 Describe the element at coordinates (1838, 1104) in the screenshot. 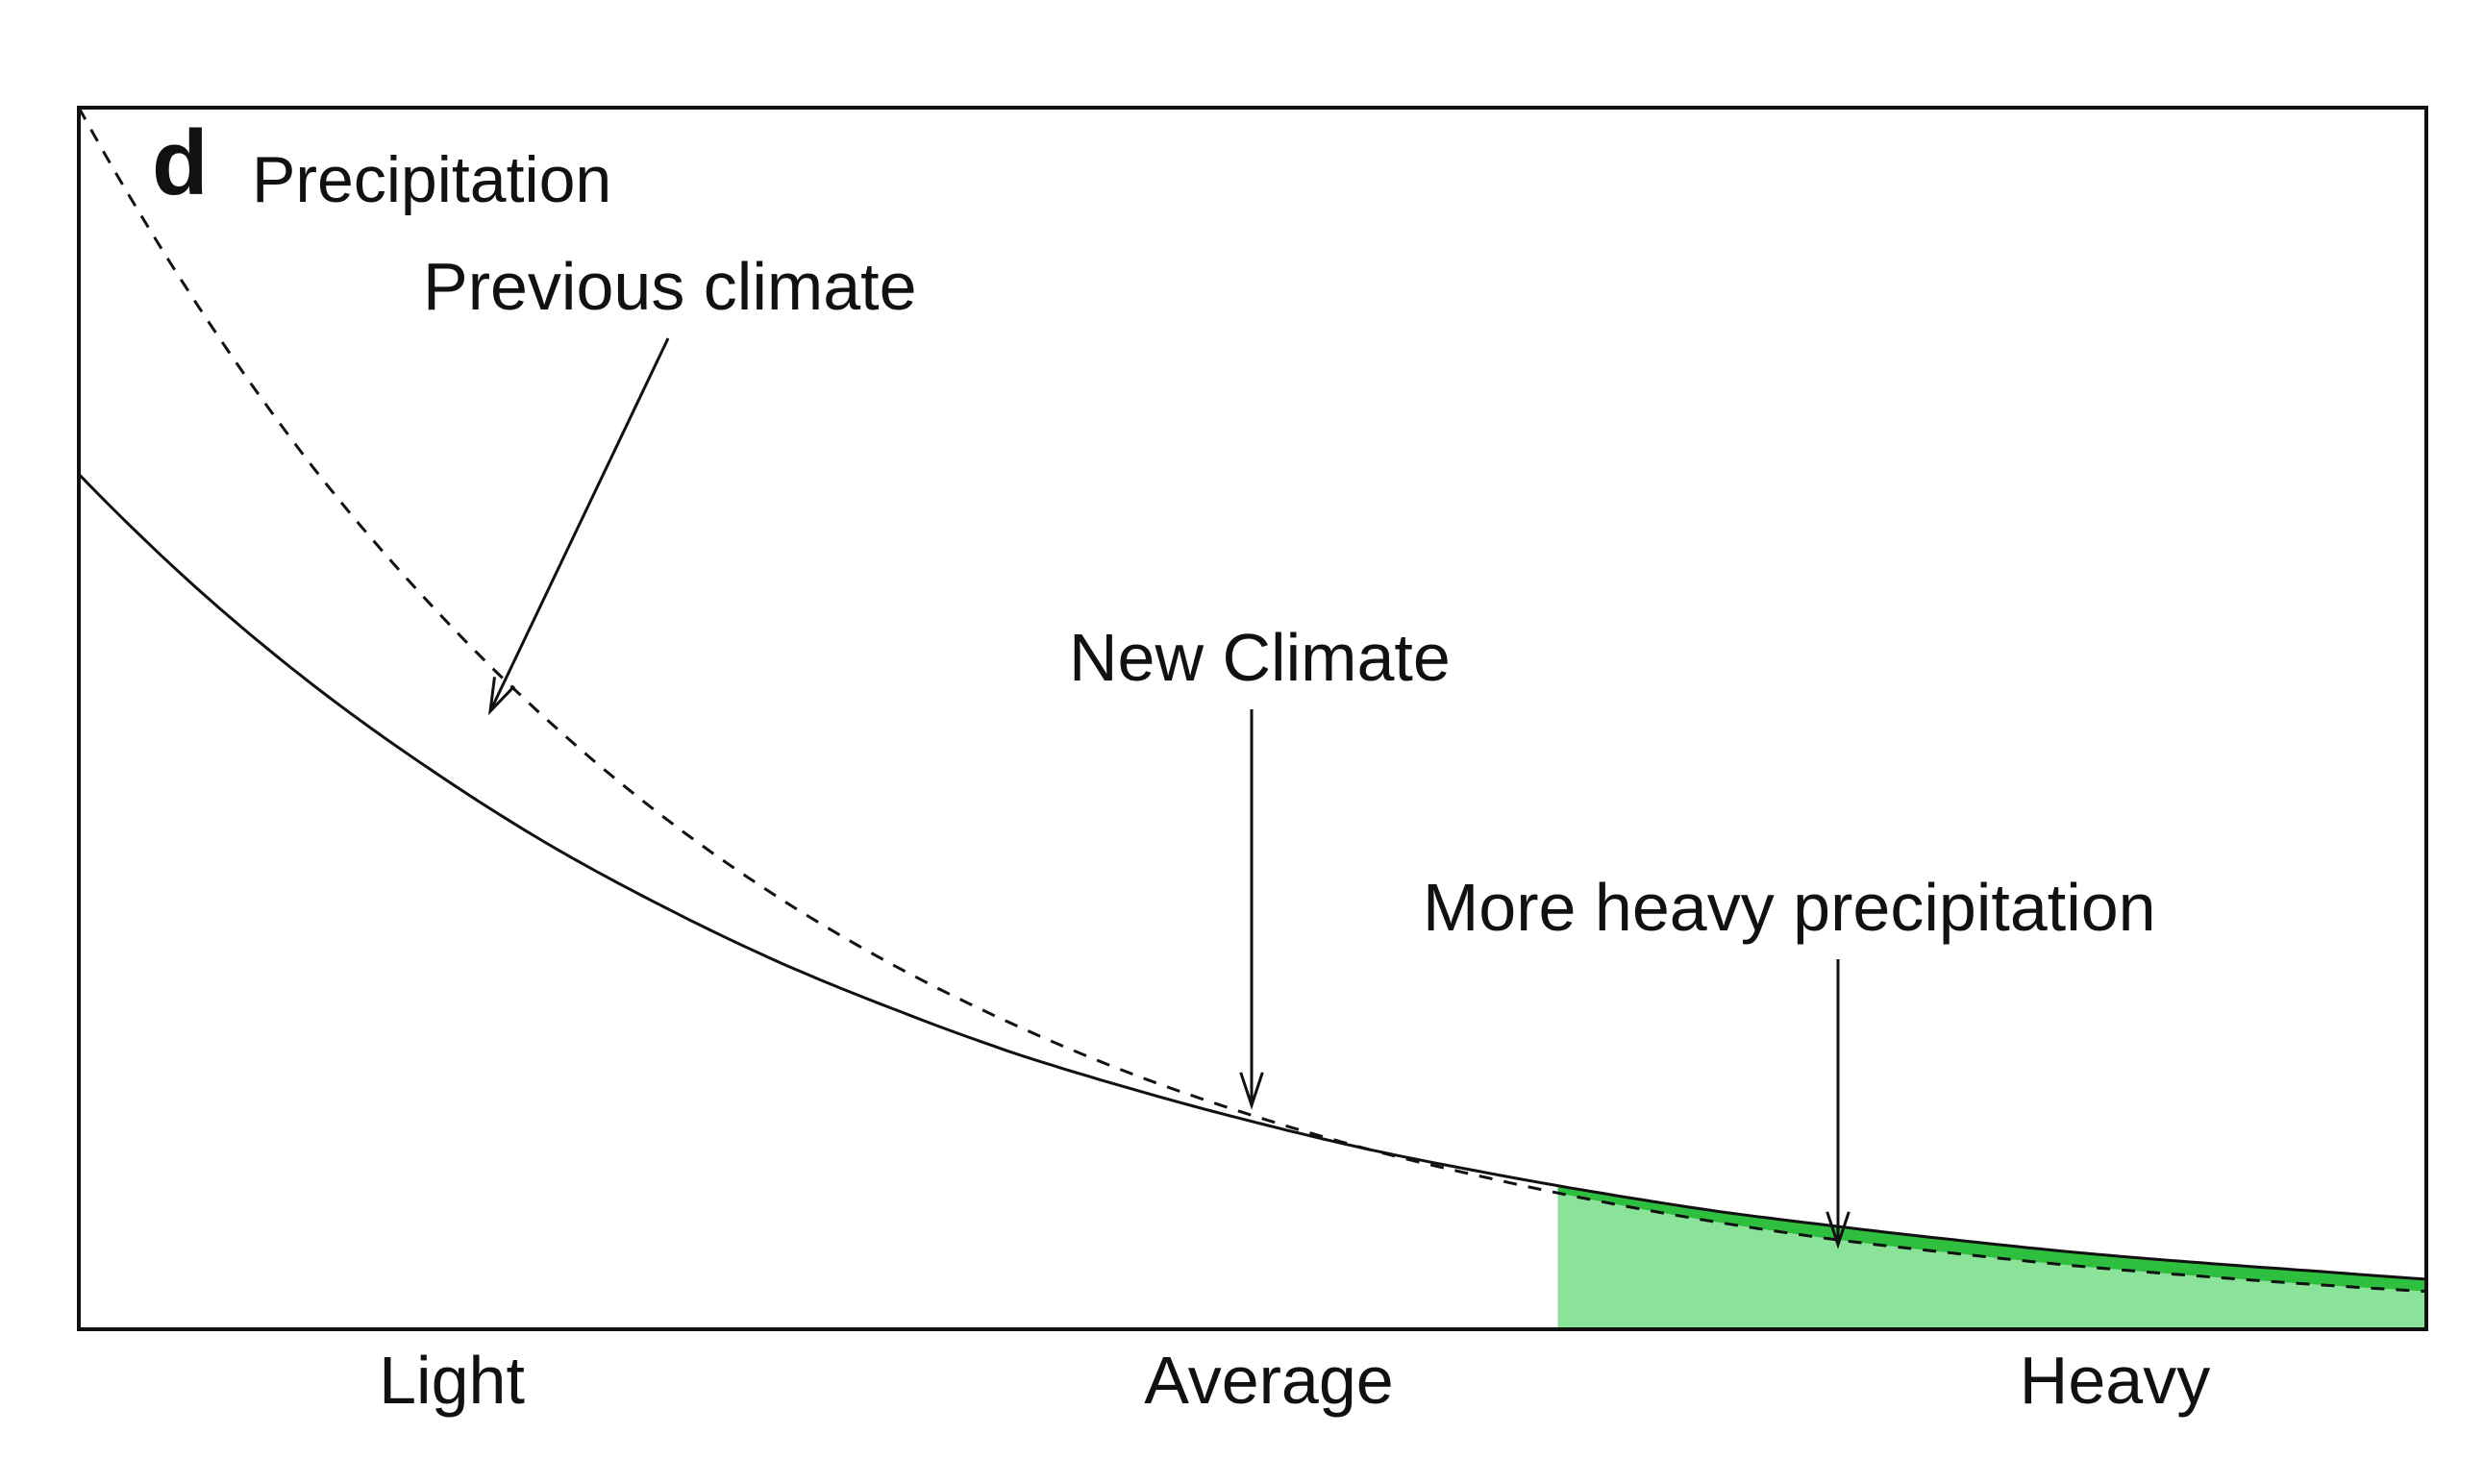

I see `more-heavy-precipitation-arrow` at that location.